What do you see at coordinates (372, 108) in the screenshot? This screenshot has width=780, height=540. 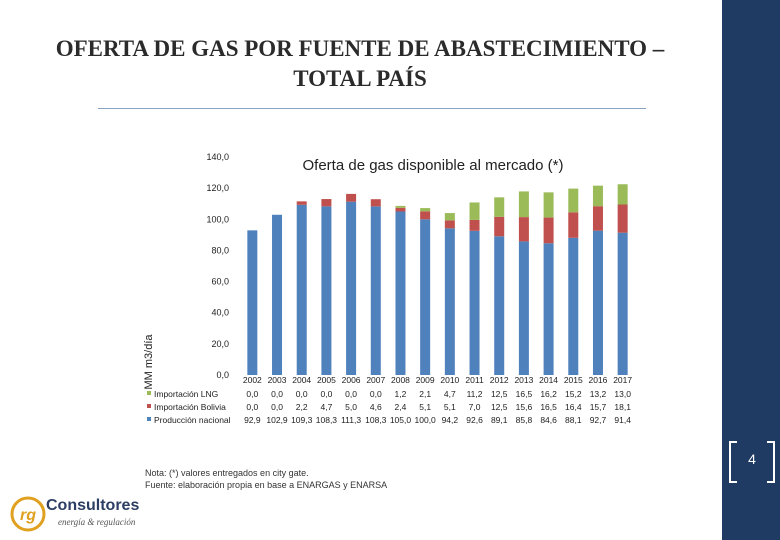 I see `title-divider` at bounding box center [372, 108].